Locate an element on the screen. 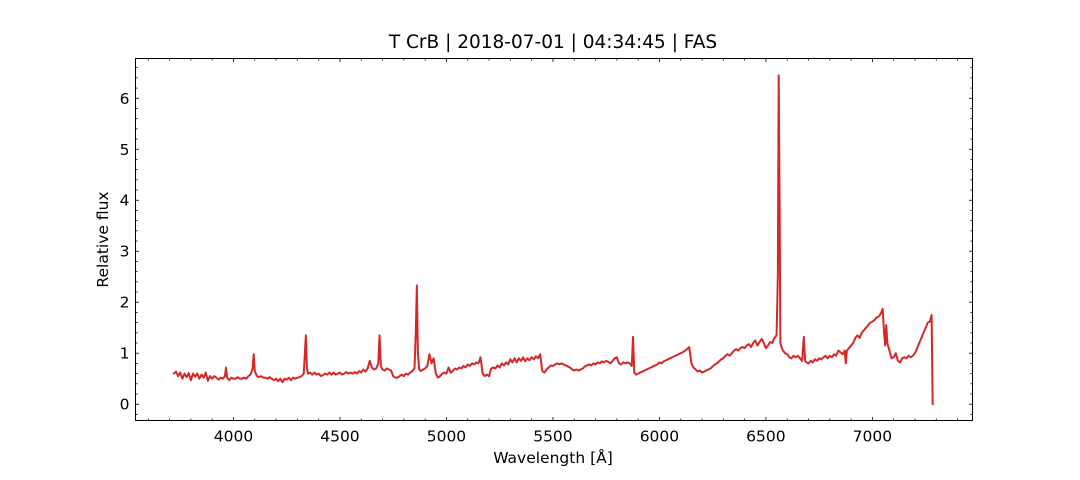 This screenshot has height=480, width=1080. x-tick-label: 5500 is located at coordinates (552, 437).